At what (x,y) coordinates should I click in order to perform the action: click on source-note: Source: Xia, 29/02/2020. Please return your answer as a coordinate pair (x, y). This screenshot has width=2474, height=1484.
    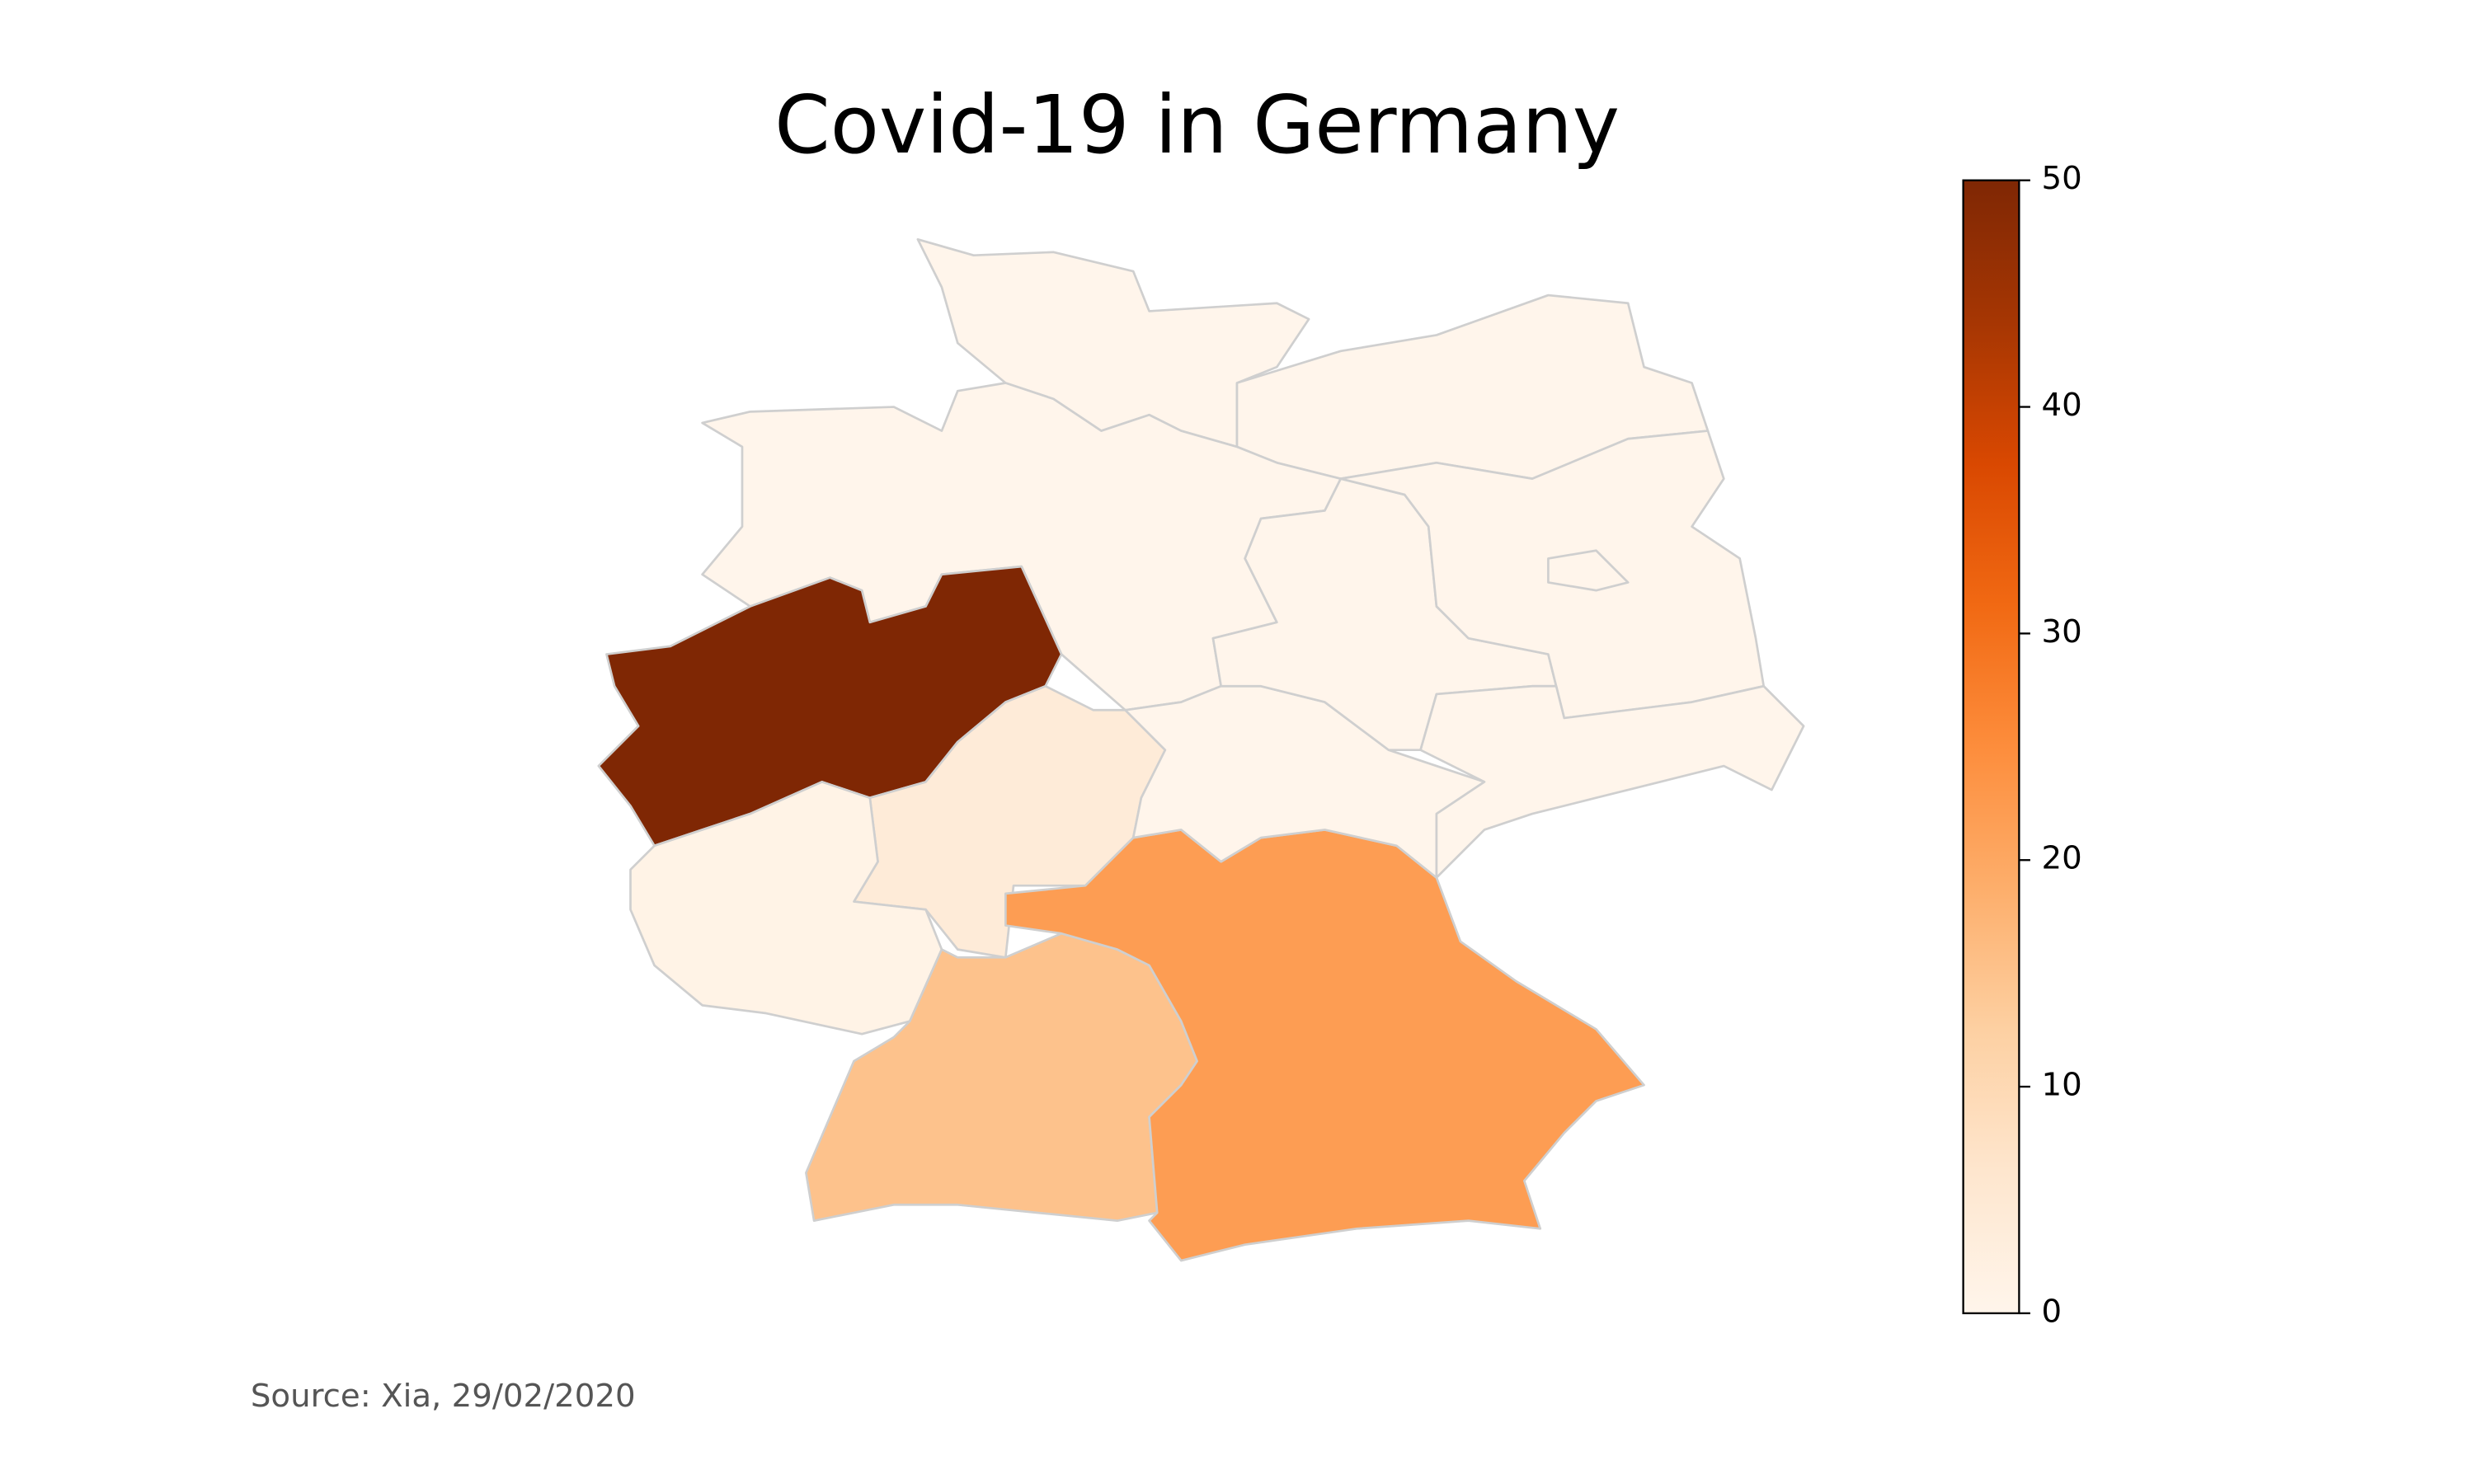
    Looking at the image, I should click on (443, 1396).